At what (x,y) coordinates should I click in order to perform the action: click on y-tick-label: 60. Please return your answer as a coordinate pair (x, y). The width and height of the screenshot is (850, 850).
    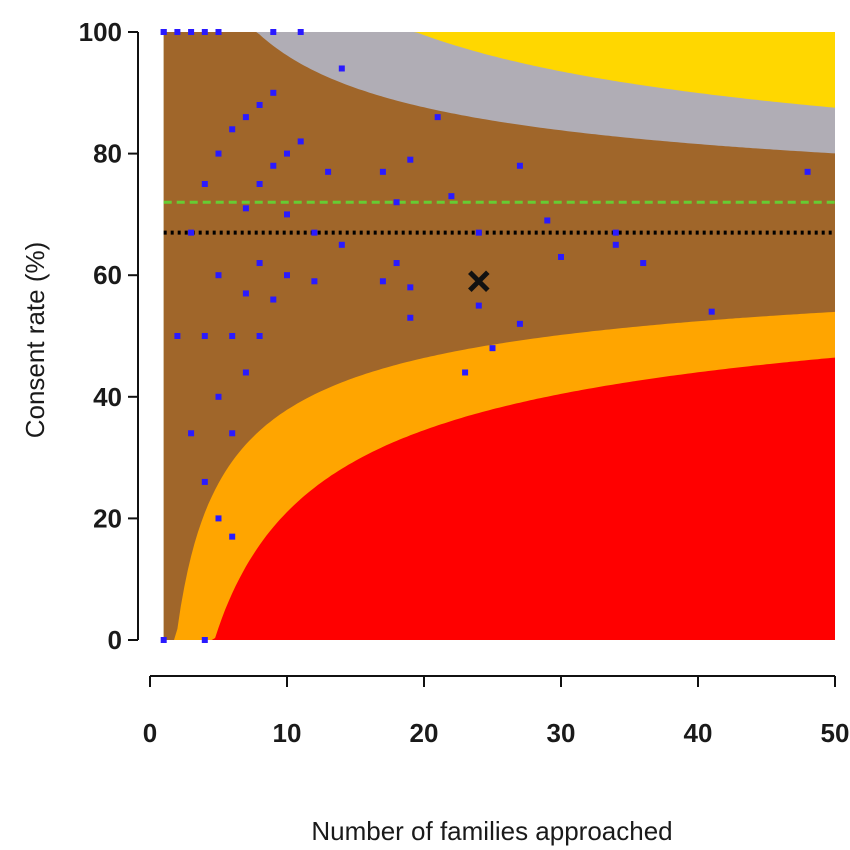
    Looking at the image, I should click on (107, 275).